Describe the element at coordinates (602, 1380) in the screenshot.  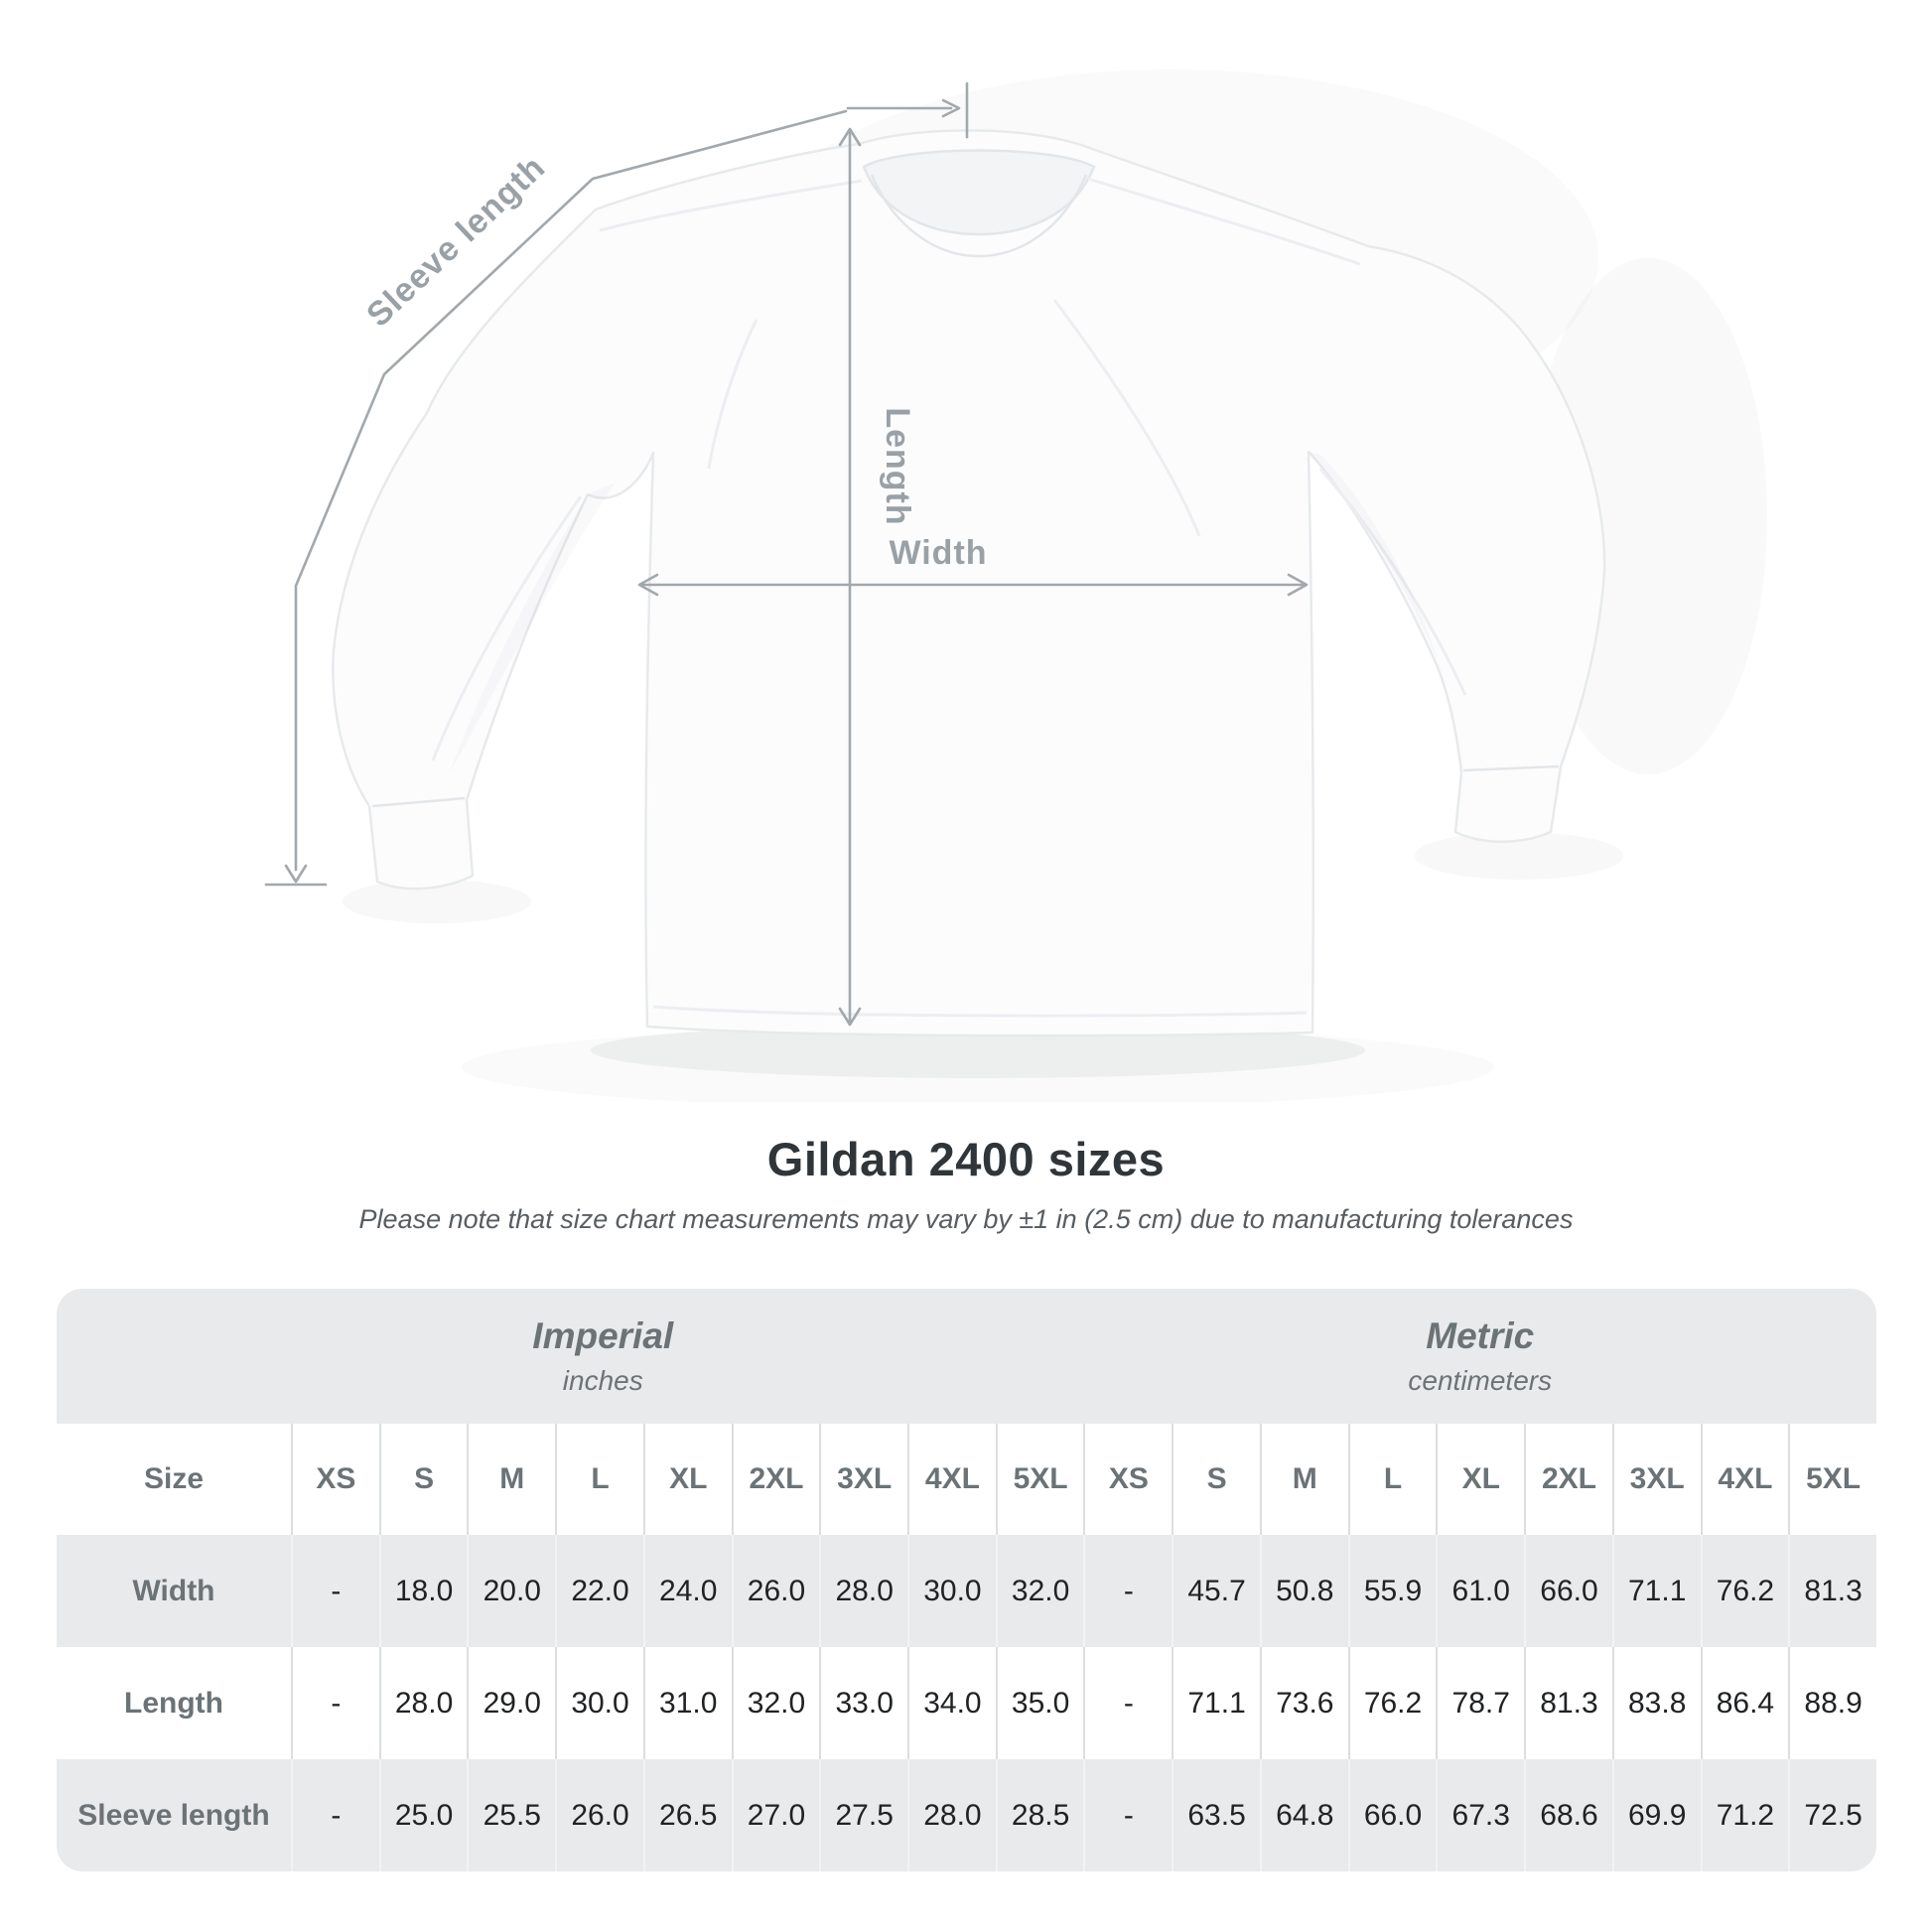
I see `imperial-unit: inches` at that location.